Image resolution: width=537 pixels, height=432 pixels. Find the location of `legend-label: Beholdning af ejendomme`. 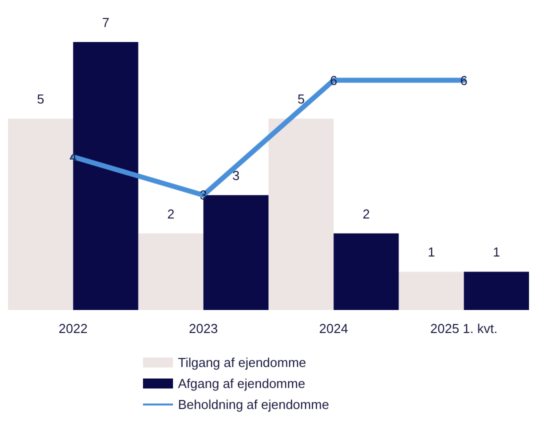

legend-label: Beholdning af ejendomme is located at coordinates (254, 404).